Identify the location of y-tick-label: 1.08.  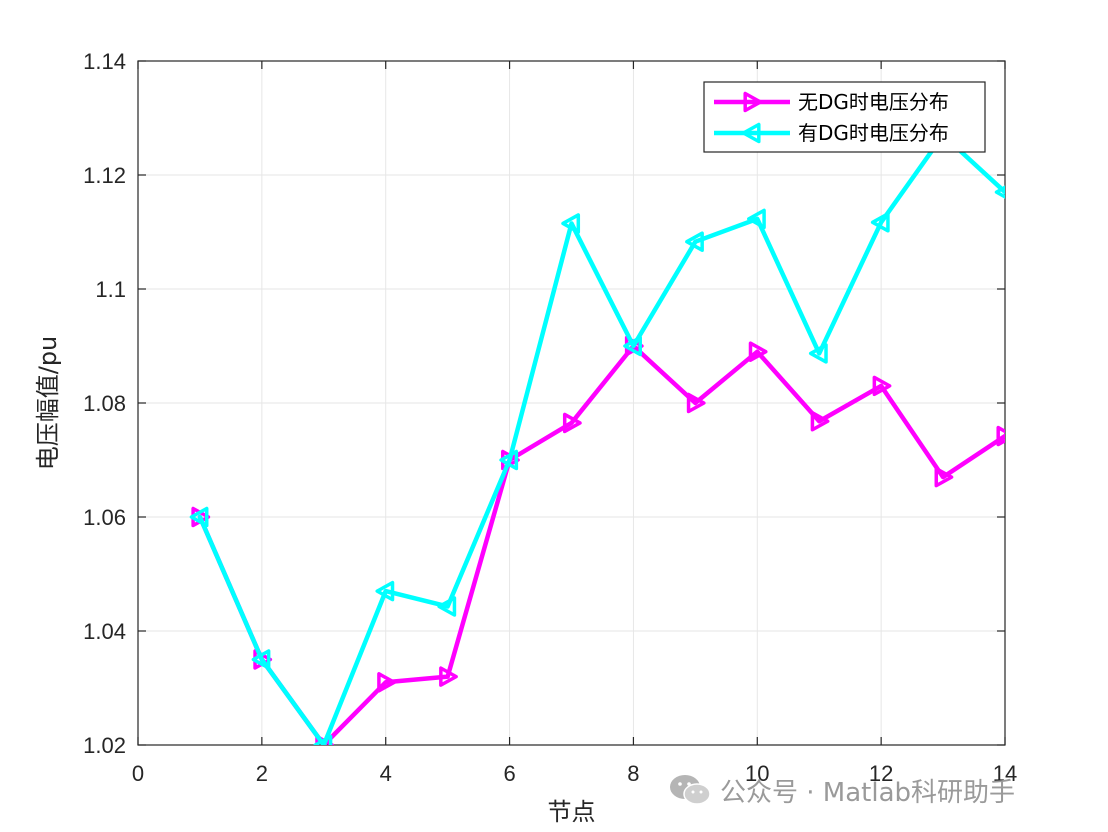
(104, 403).